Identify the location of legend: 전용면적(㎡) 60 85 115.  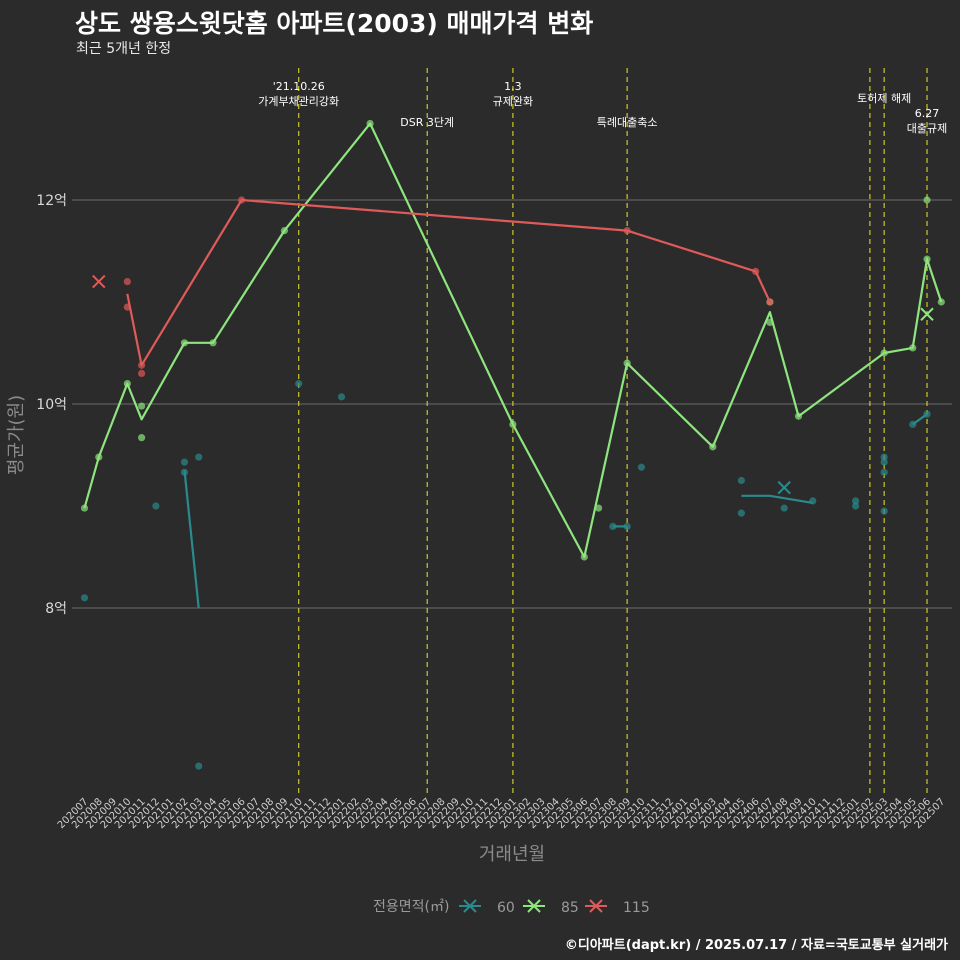
(511, 907).